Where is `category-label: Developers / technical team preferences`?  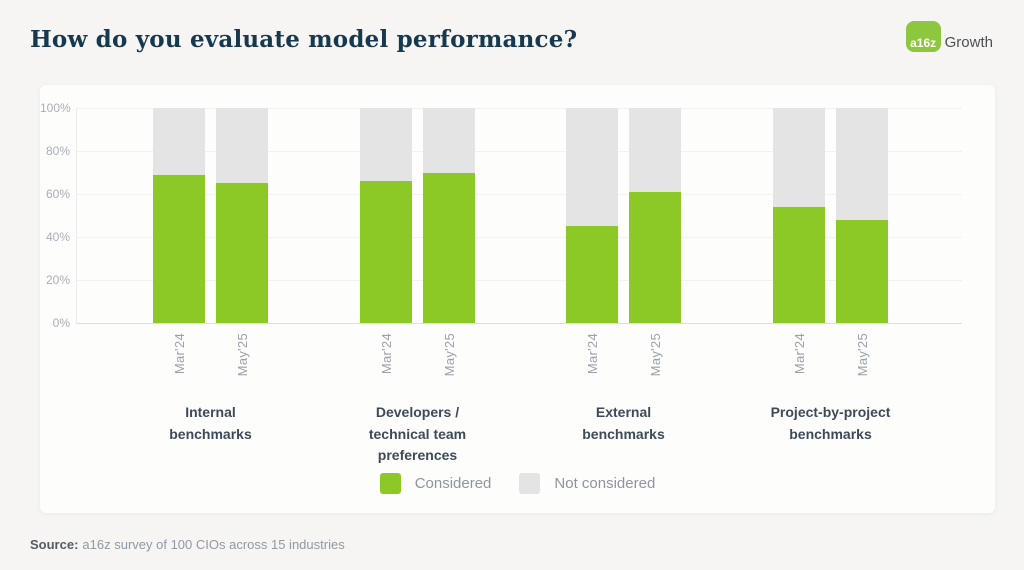 category-label: Developers / technical team preferences is located at coordinates (417, 434).